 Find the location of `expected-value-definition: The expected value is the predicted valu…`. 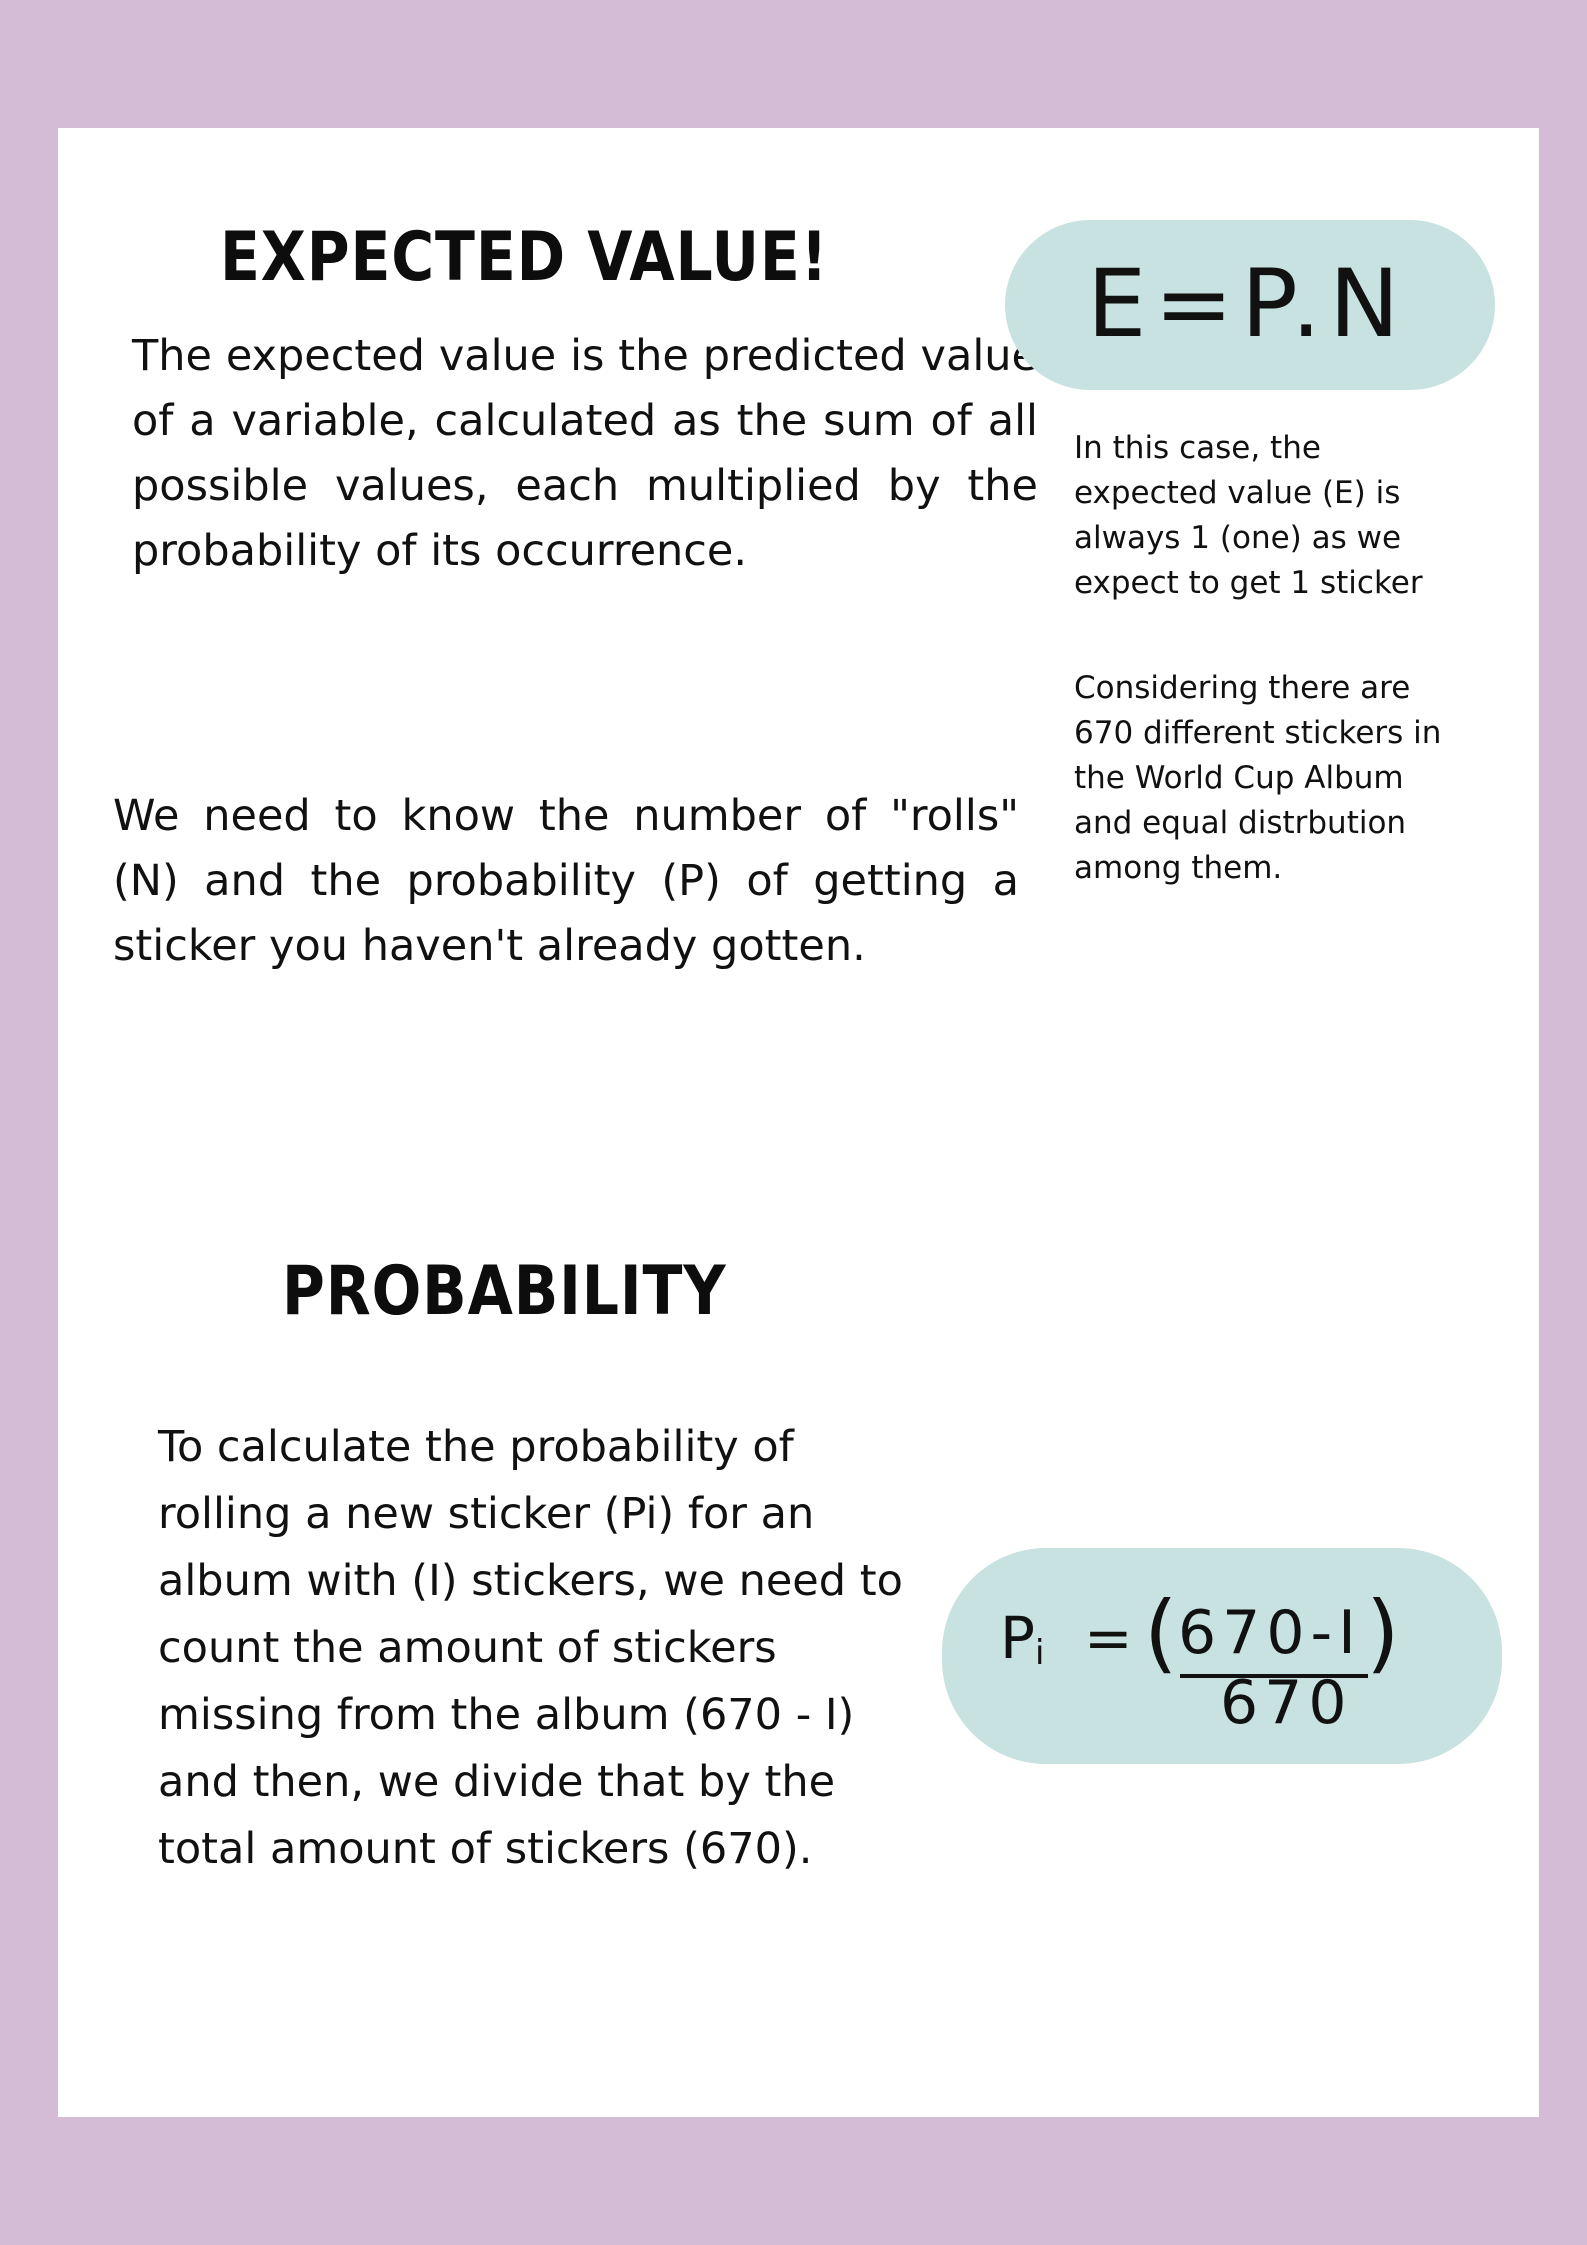

expected-value-definition: The expected value is the predicted valu… is located at coordinates (585, 453).